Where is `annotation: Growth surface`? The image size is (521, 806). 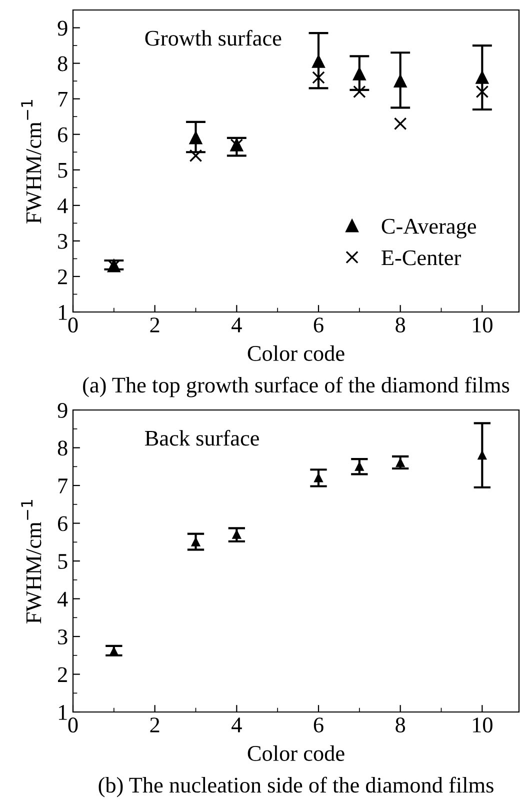
annotation: Growth surface is located at coordinates (213, 38).